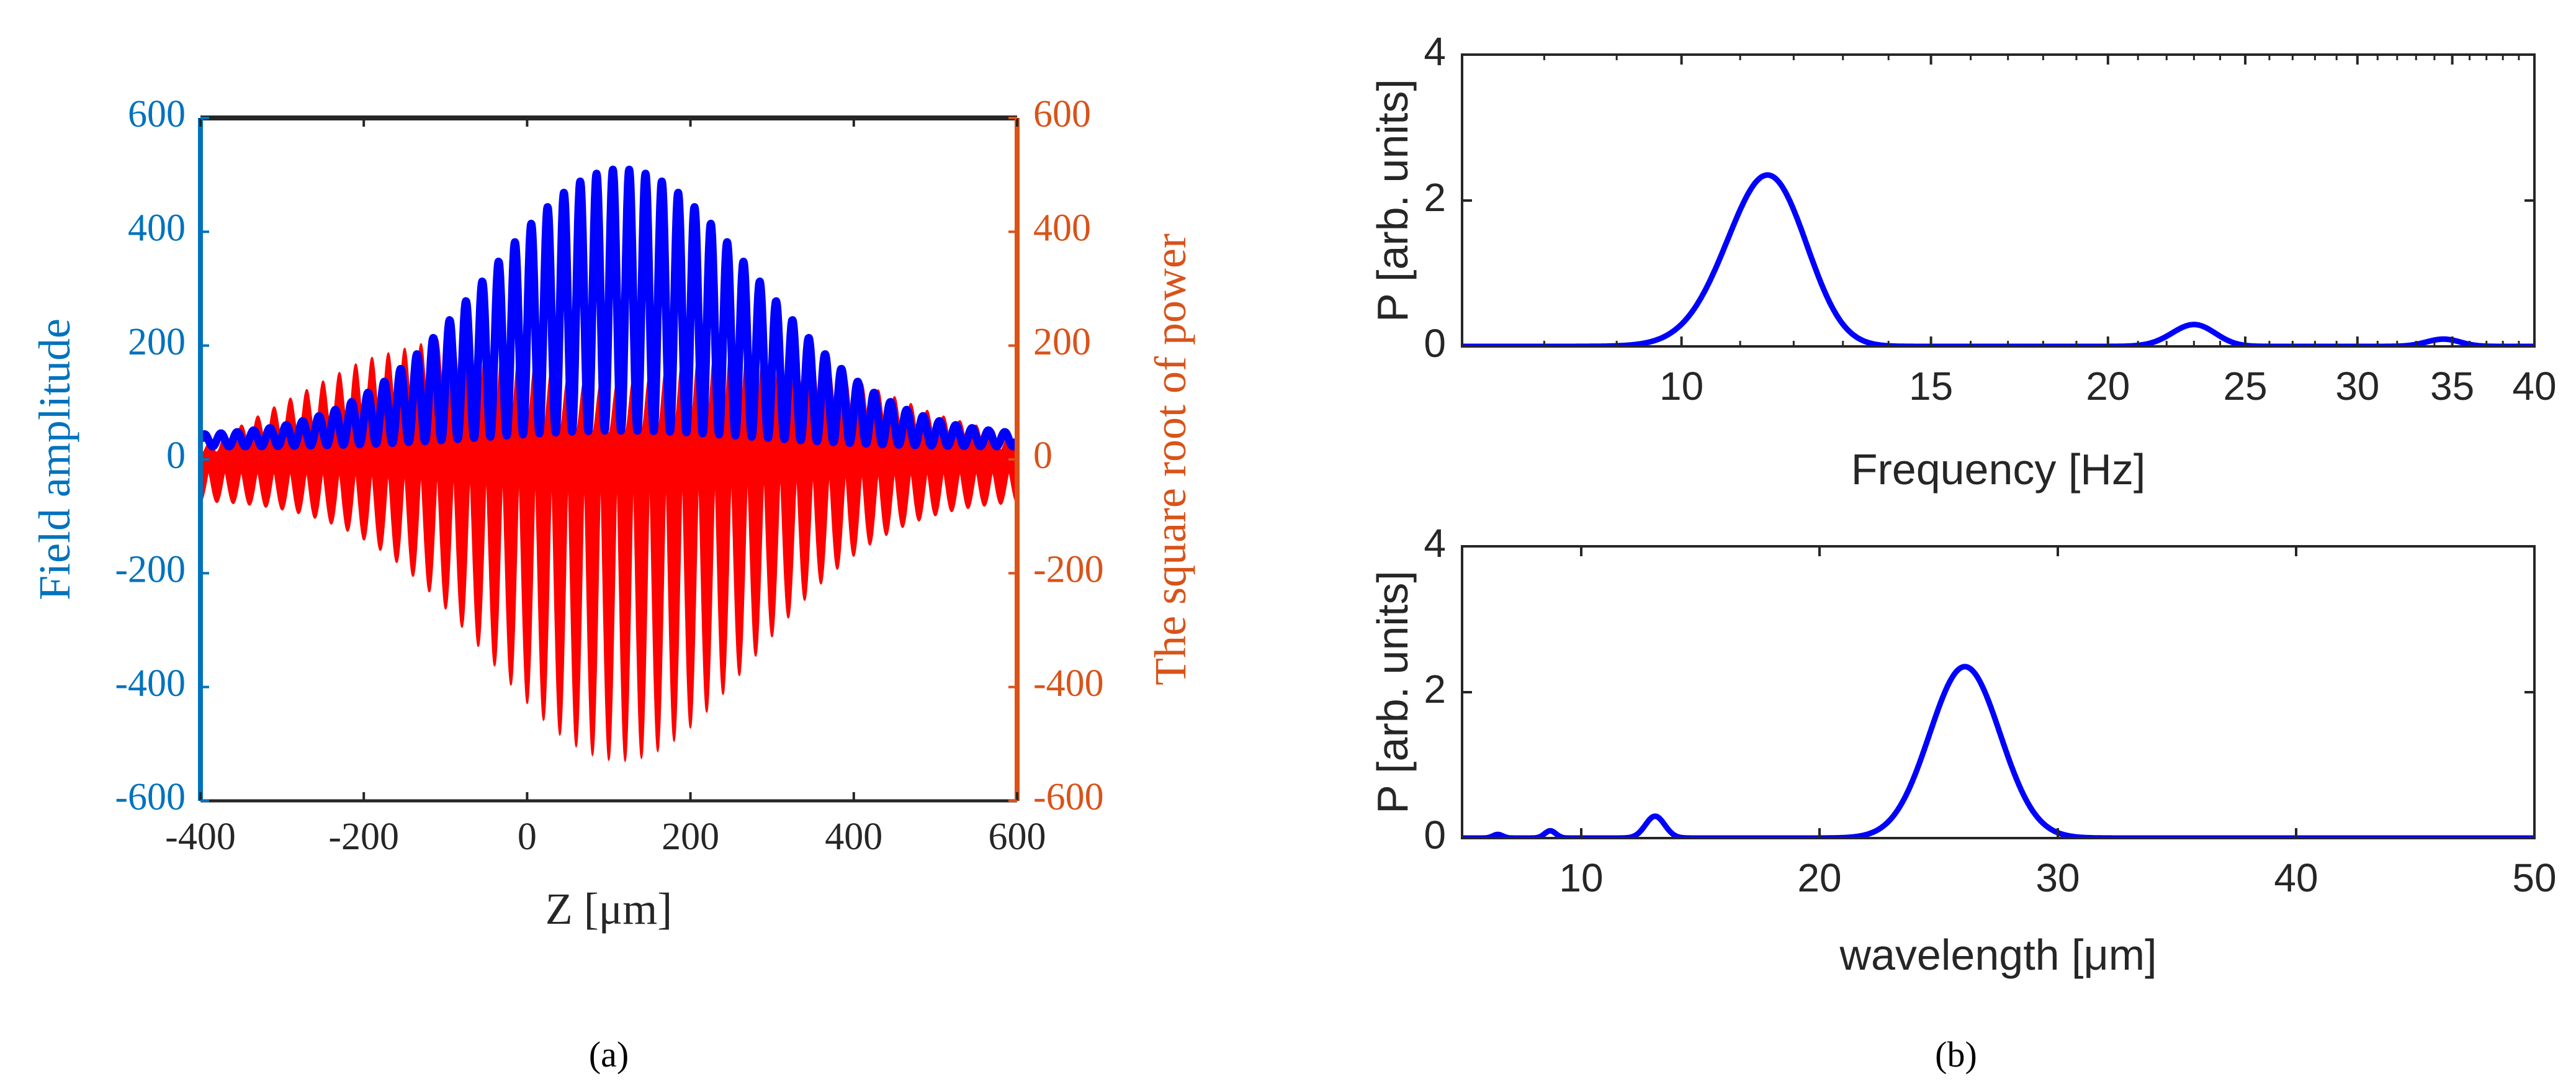 This screenshot has width=2576, height=1092. Describe the element at coordinates (1998, 469) in the screenshot. I see `chart-b-top-xlabel: Frequency [Hz]` at that location.